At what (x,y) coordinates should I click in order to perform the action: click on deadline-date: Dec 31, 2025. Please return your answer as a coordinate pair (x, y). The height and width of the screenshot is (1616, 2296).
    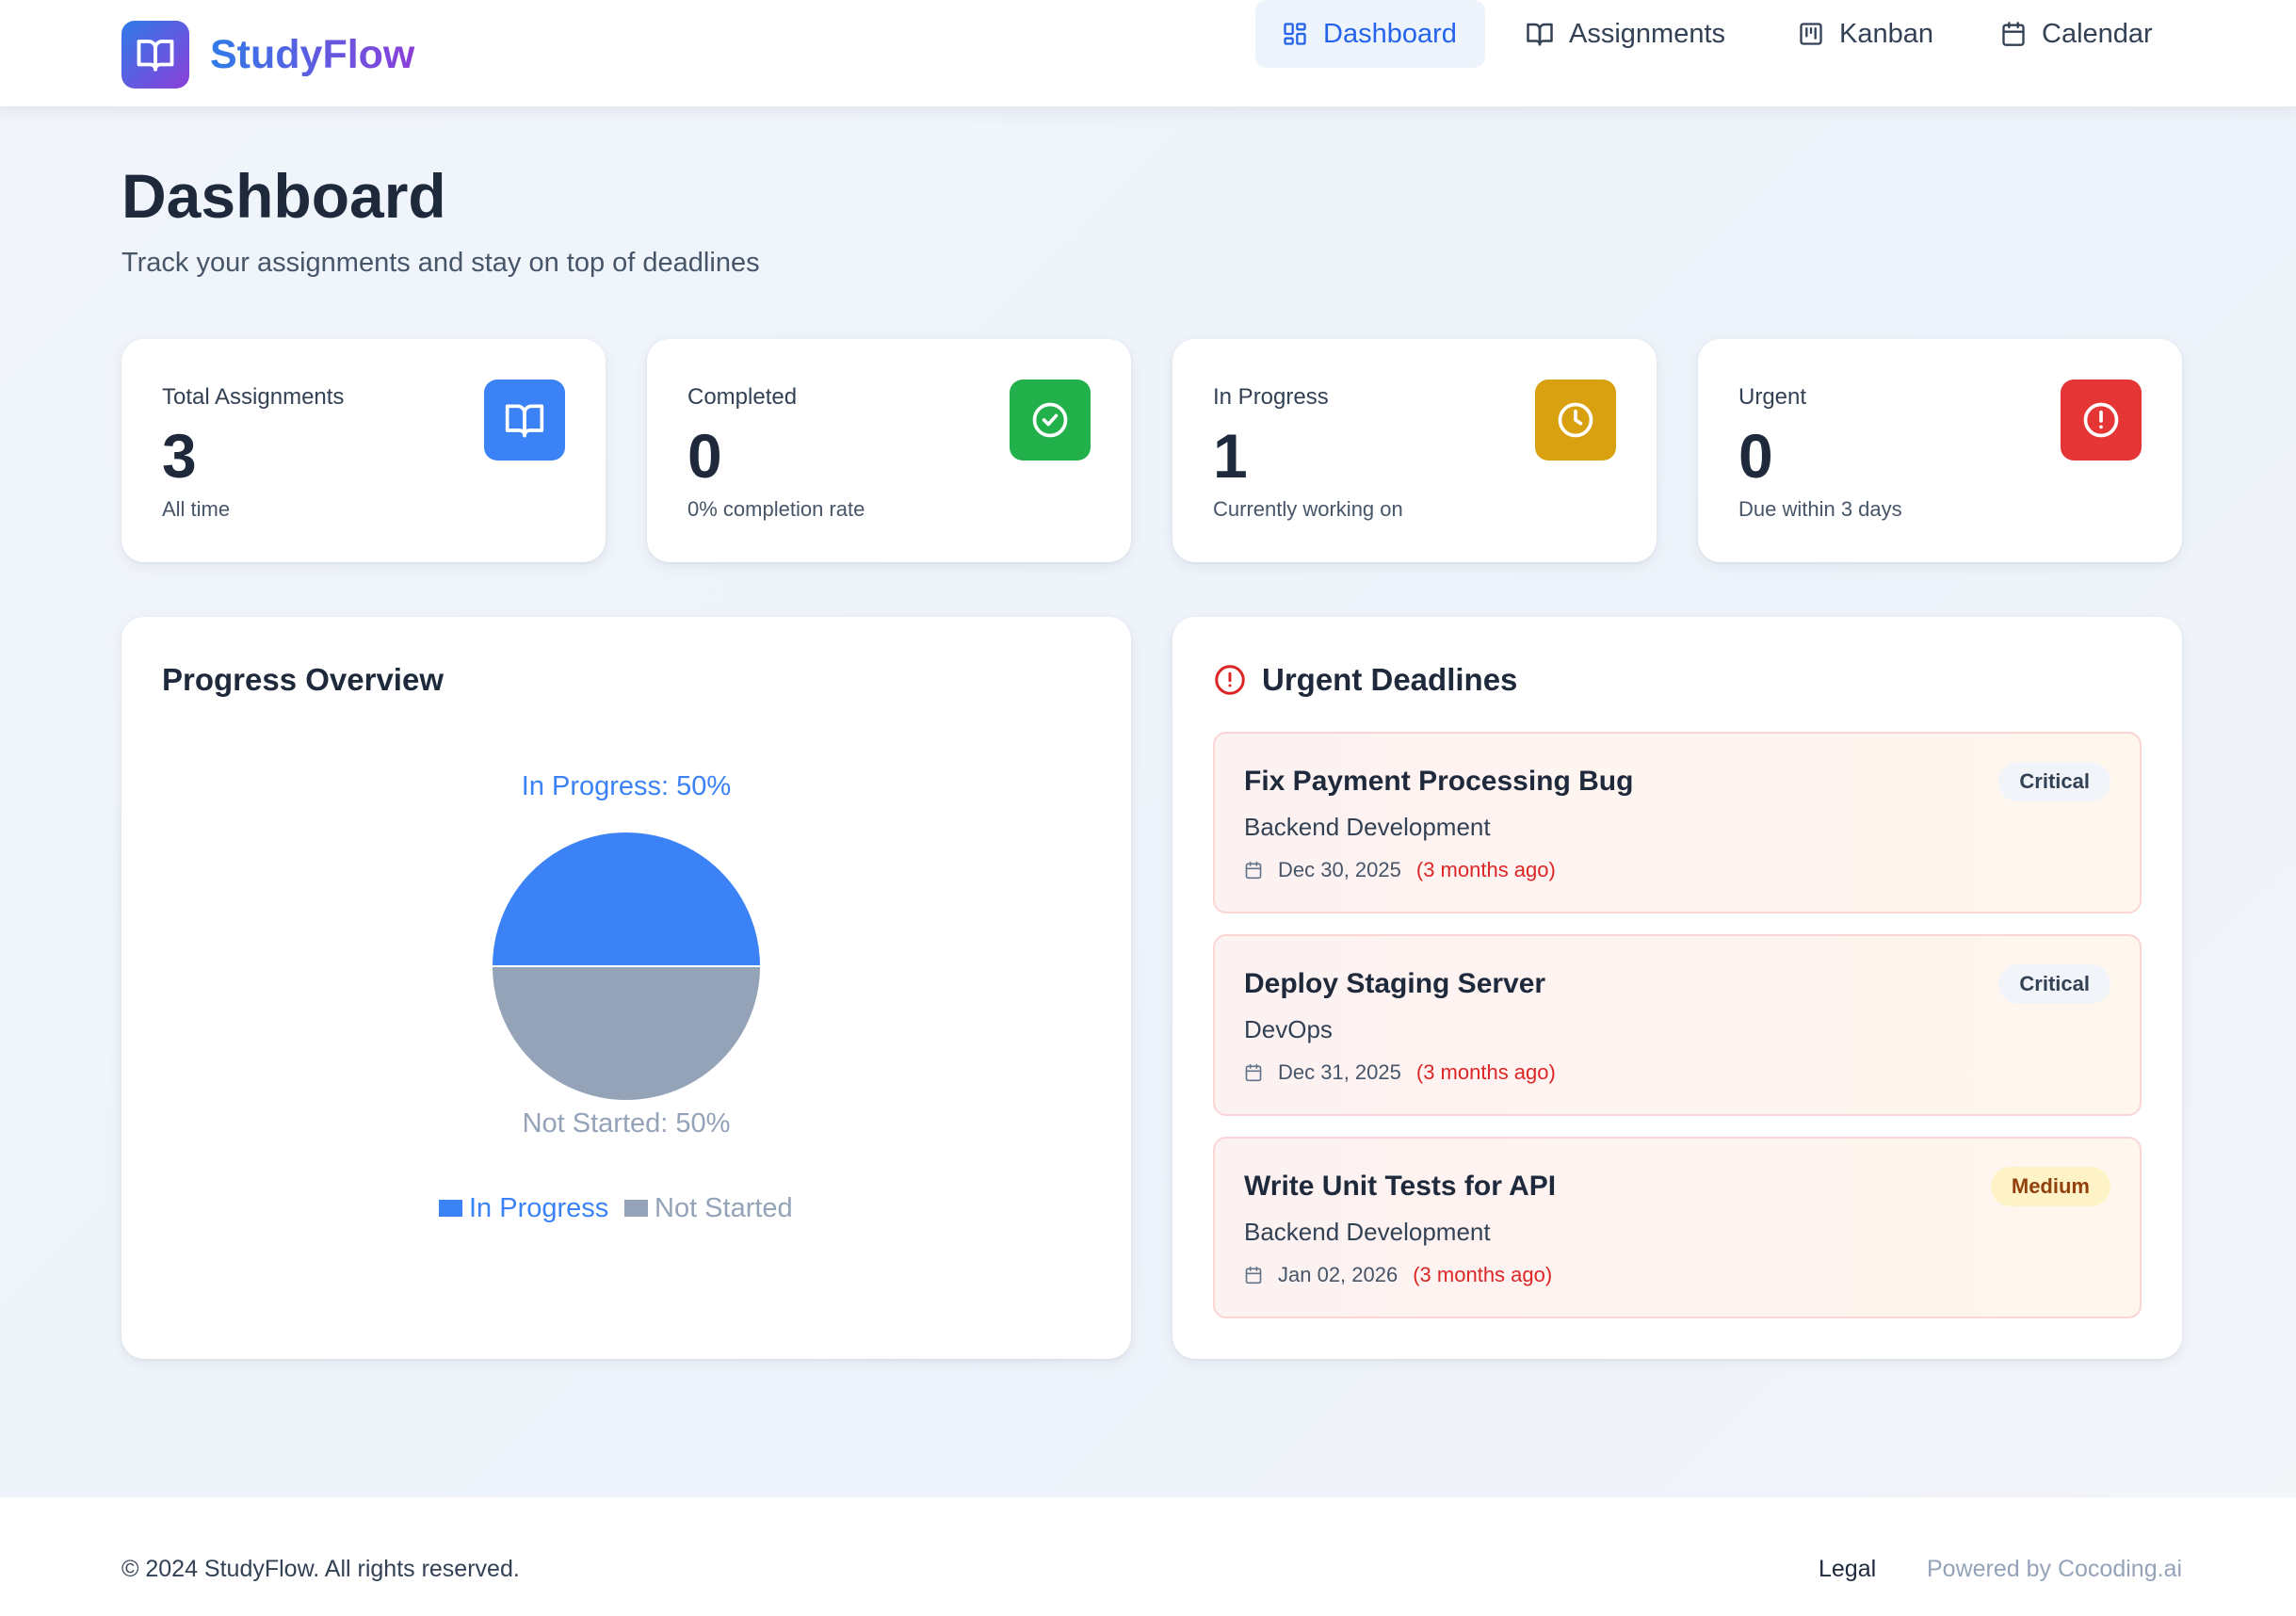
    Looking at the image, I should click on (1339, 1072).